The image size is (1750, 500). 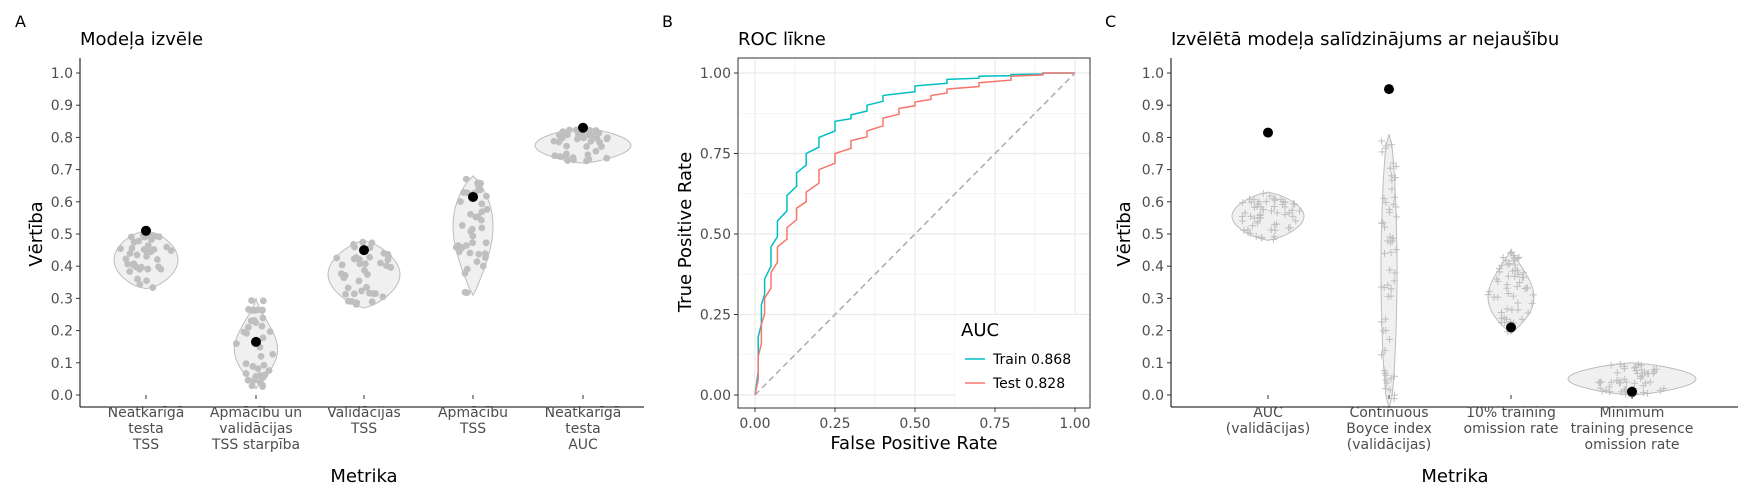 I want to click on panel-a-title: Modeļa izvēle, so click(x=141, y=39).